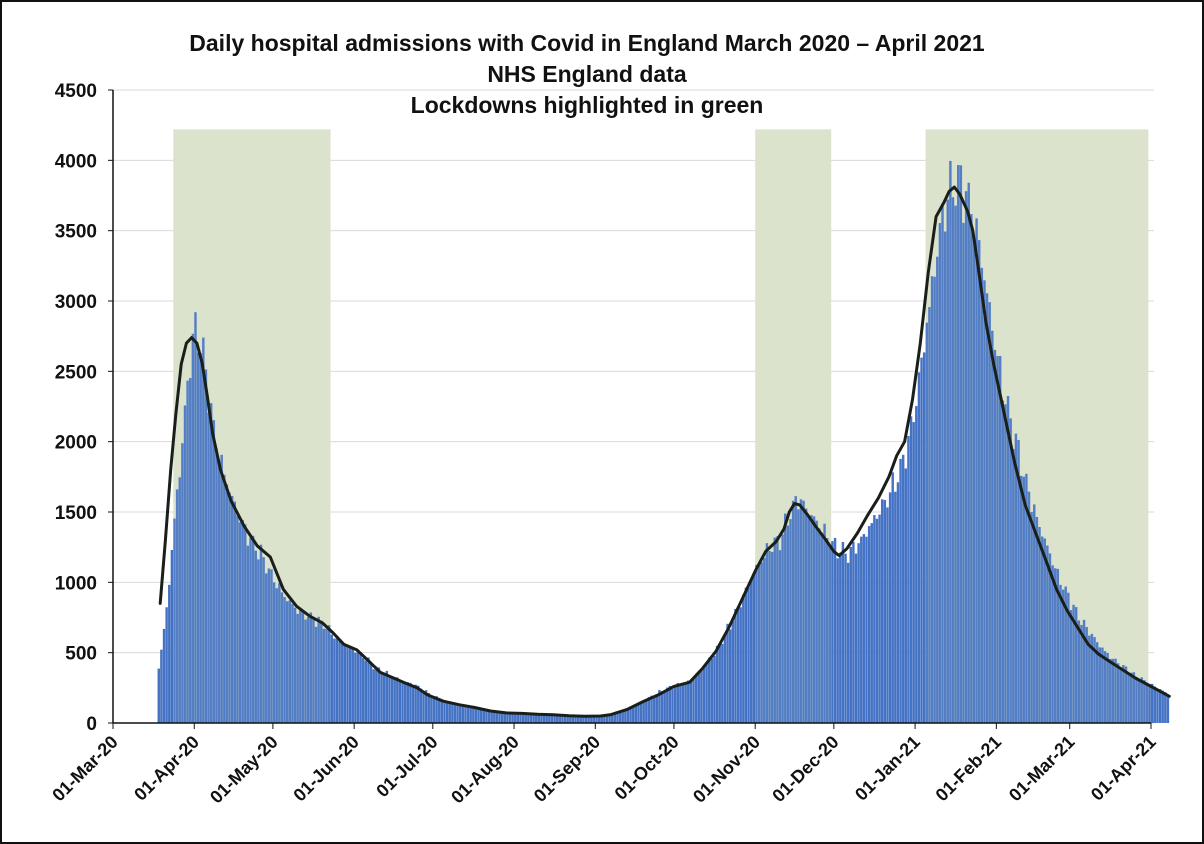  I want to click on y-tick-label-0: 0, so click(91, 724).